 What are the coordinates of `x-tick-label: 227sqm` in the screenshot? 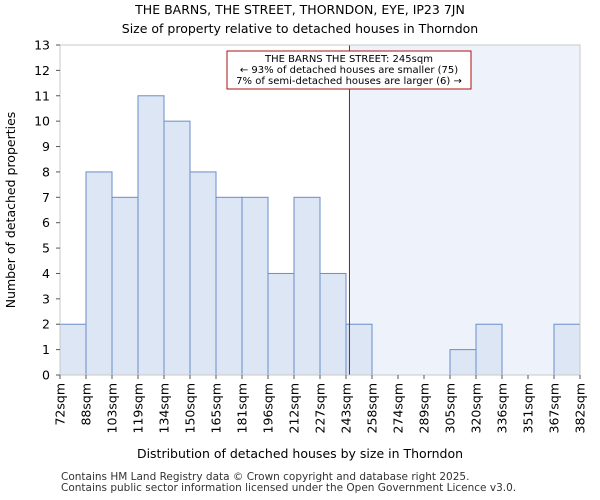 It's located at (320, 408).